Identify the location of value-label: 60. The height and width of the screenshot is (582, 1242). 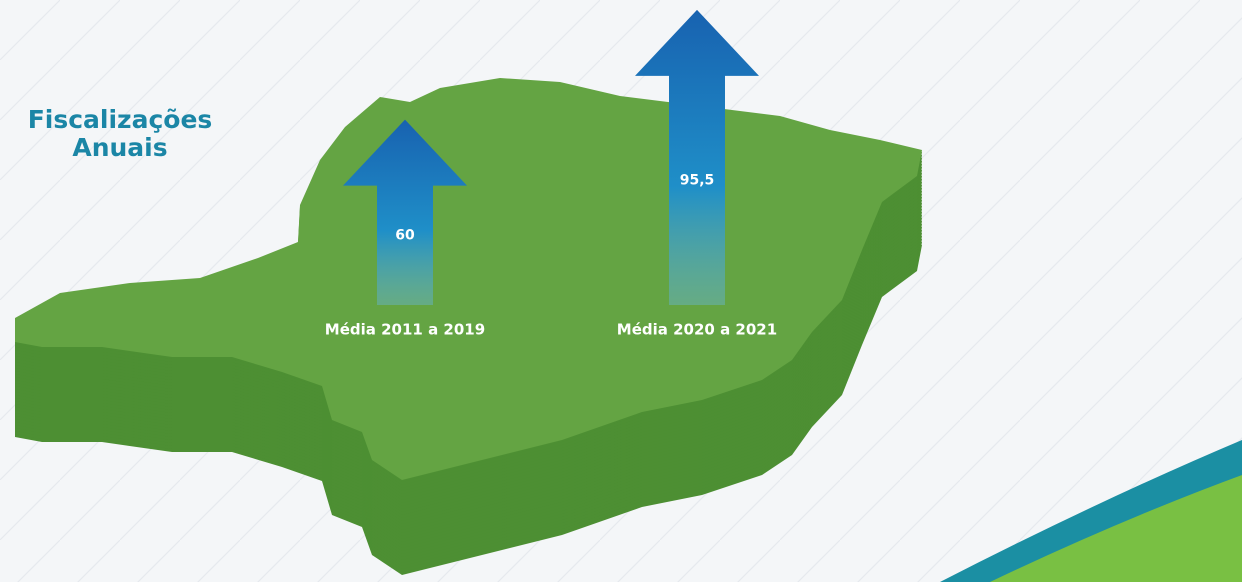
(405, 235).